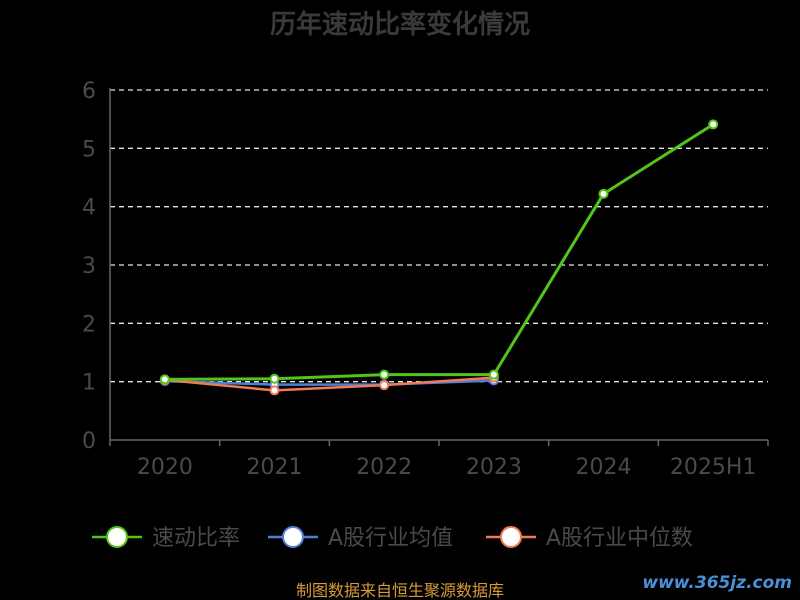  I want to click on y-tick-label: 2, so click(89, 324).